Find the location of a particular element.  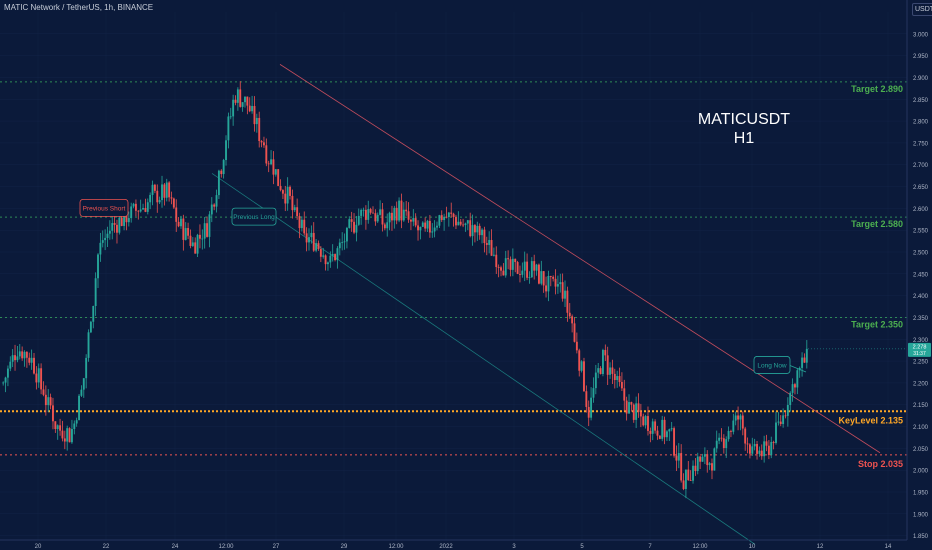

price-tick-label: 2.350 is located at coordinates (921, 319).